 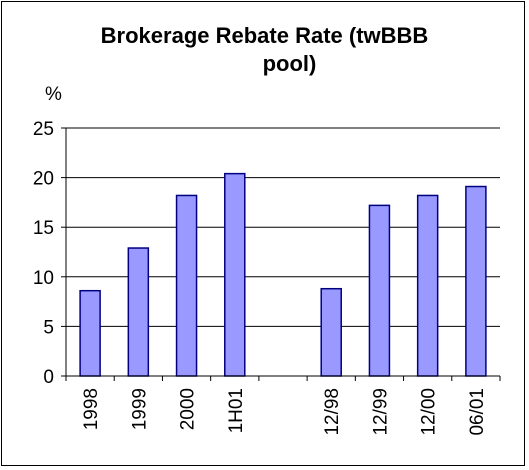 I want to click on bar-1H01, so click(x=235, y=274).